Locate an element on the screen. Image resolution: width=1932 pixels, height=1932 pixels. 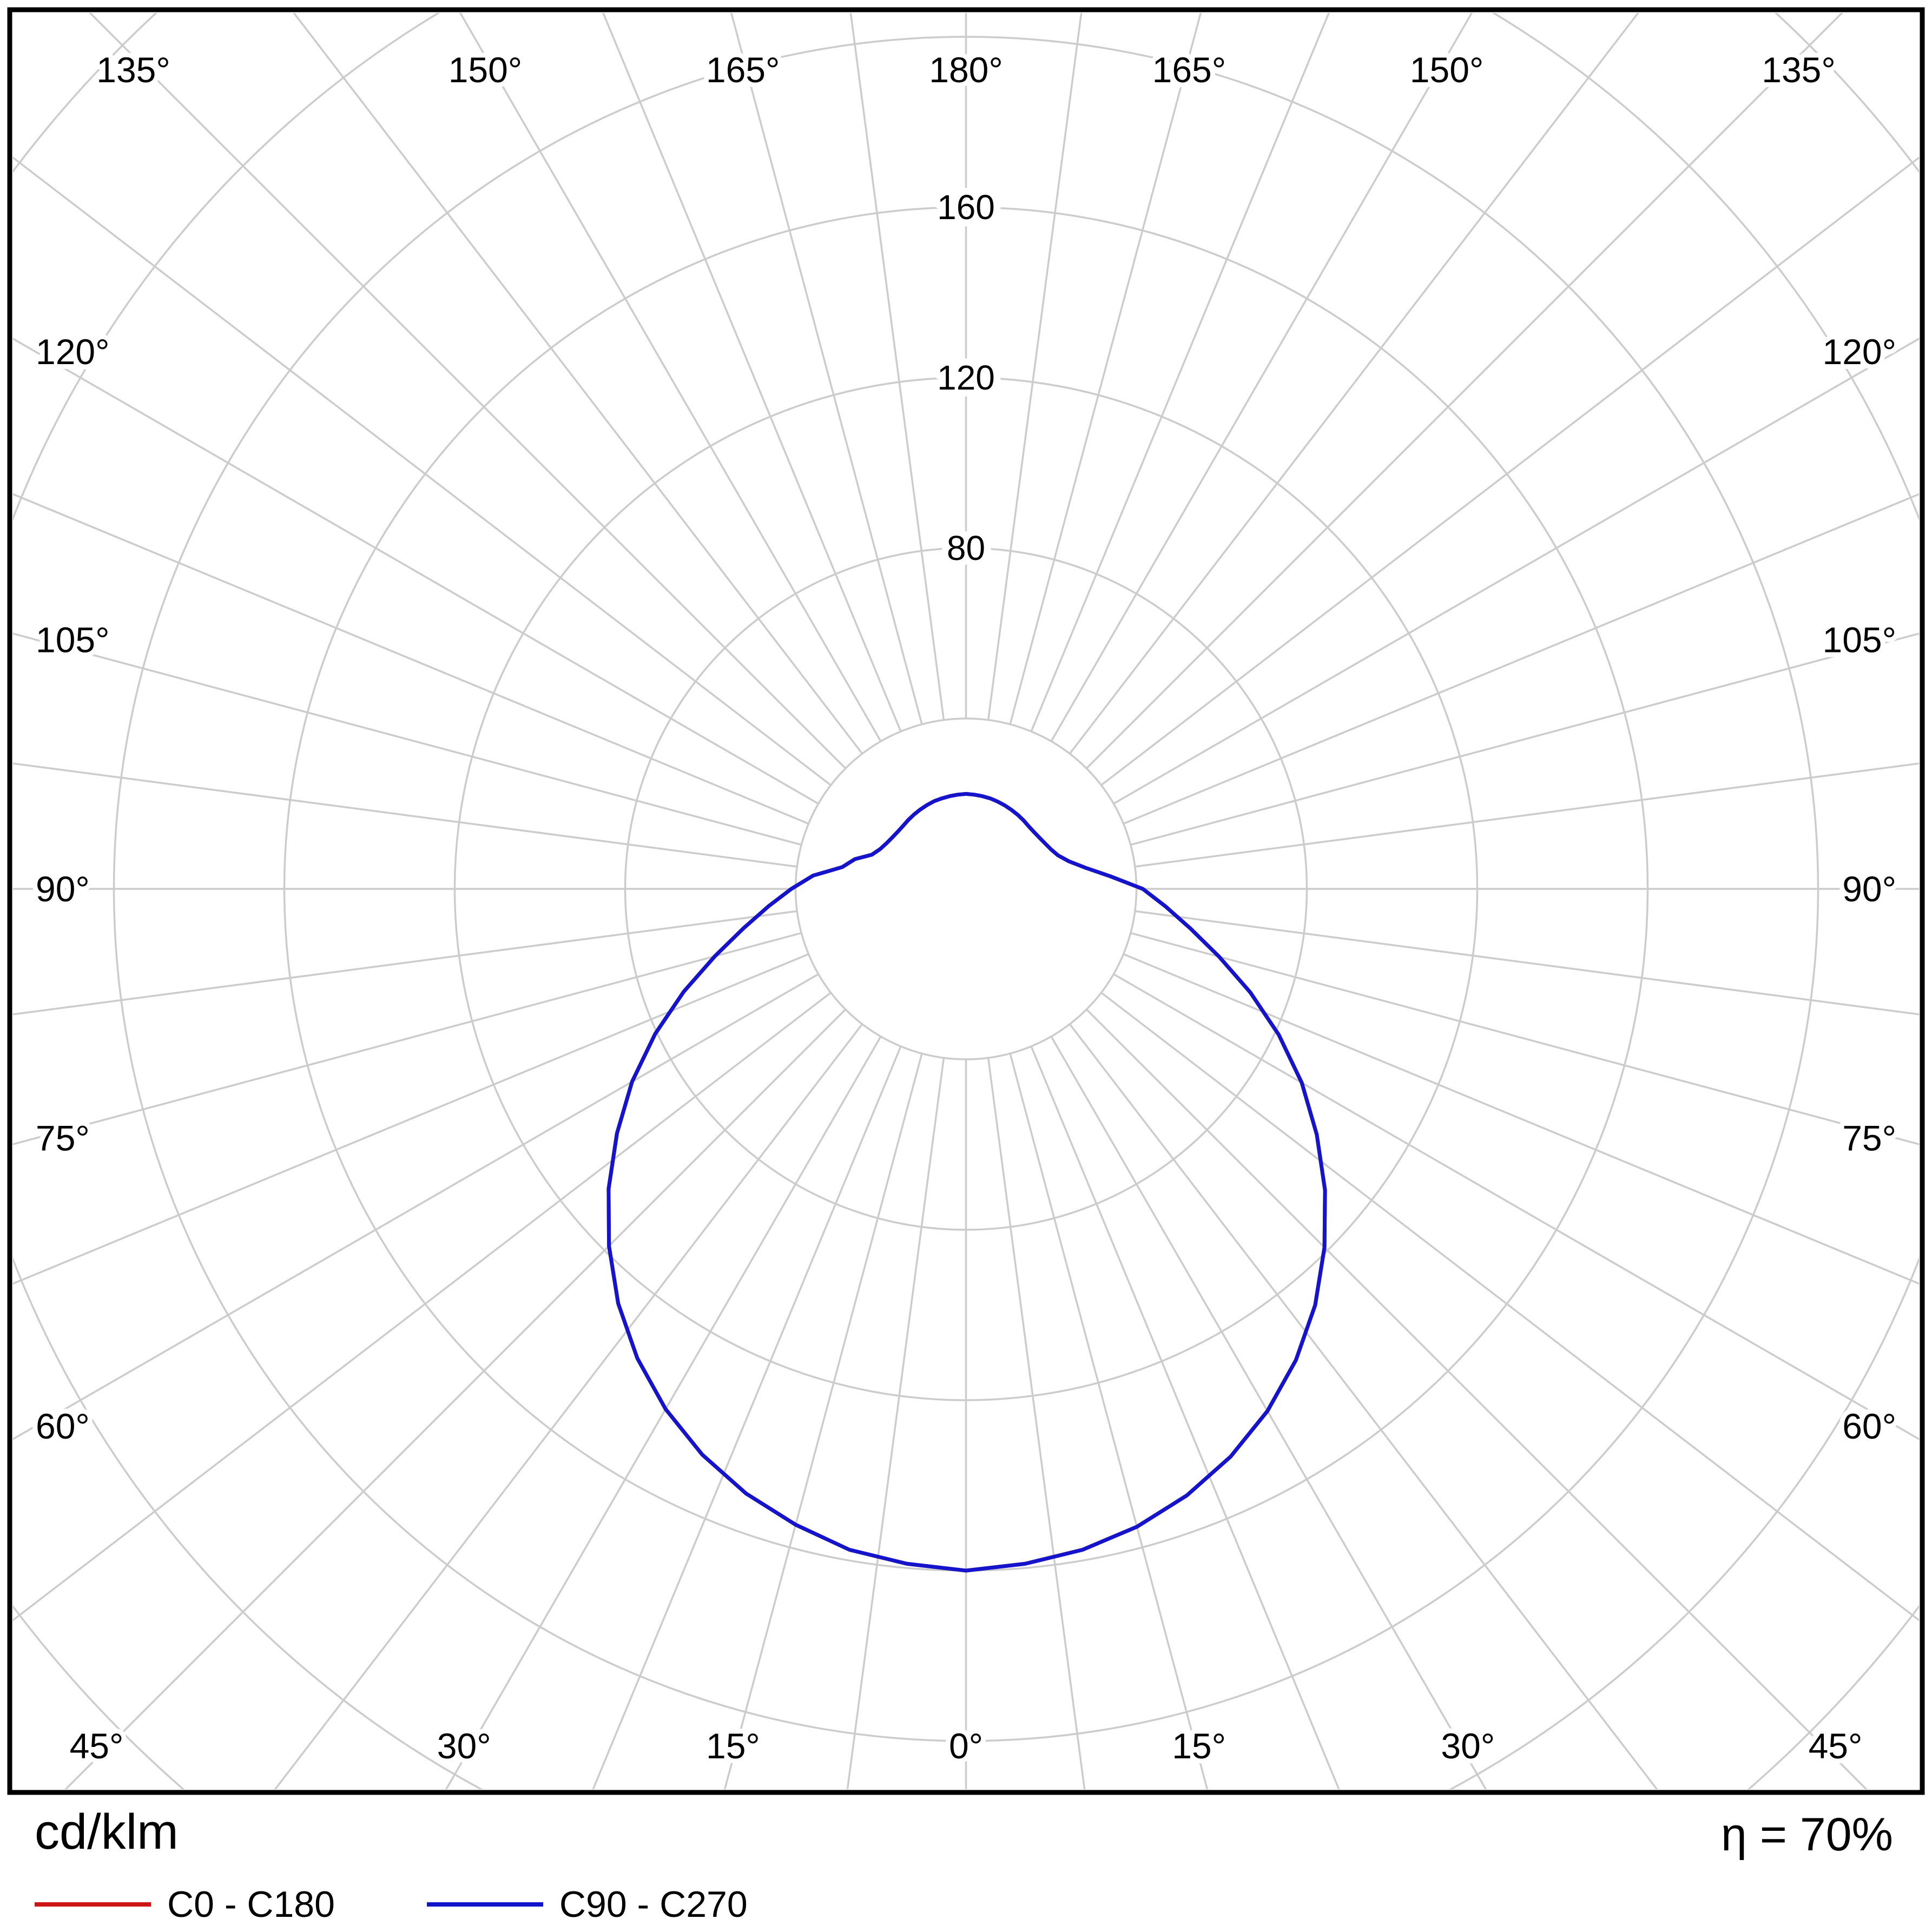
radial-tick-label: 160 is located at coordinates (966, 207).